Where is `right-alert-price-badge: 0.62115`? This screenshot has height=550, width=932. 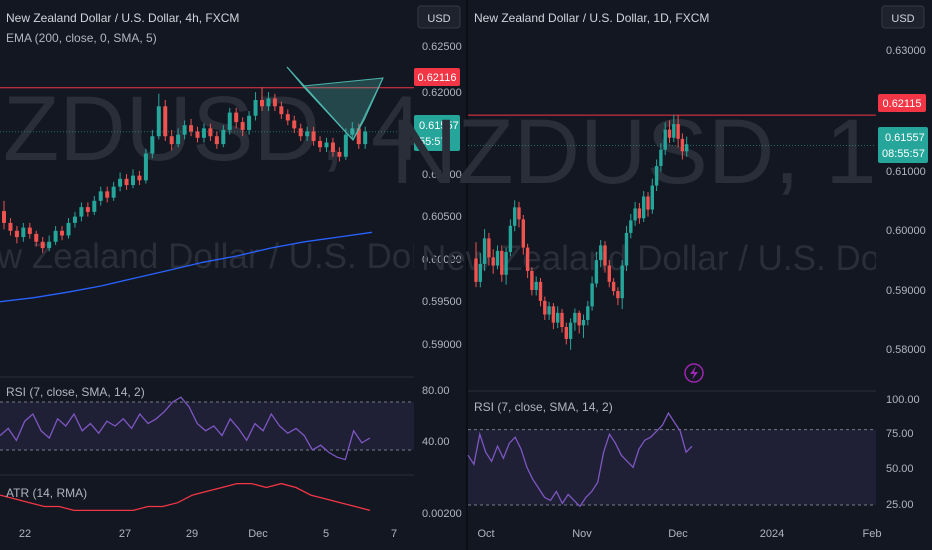 right-alert-price-badge: 0.62115 is located at coordinates (902, 103).